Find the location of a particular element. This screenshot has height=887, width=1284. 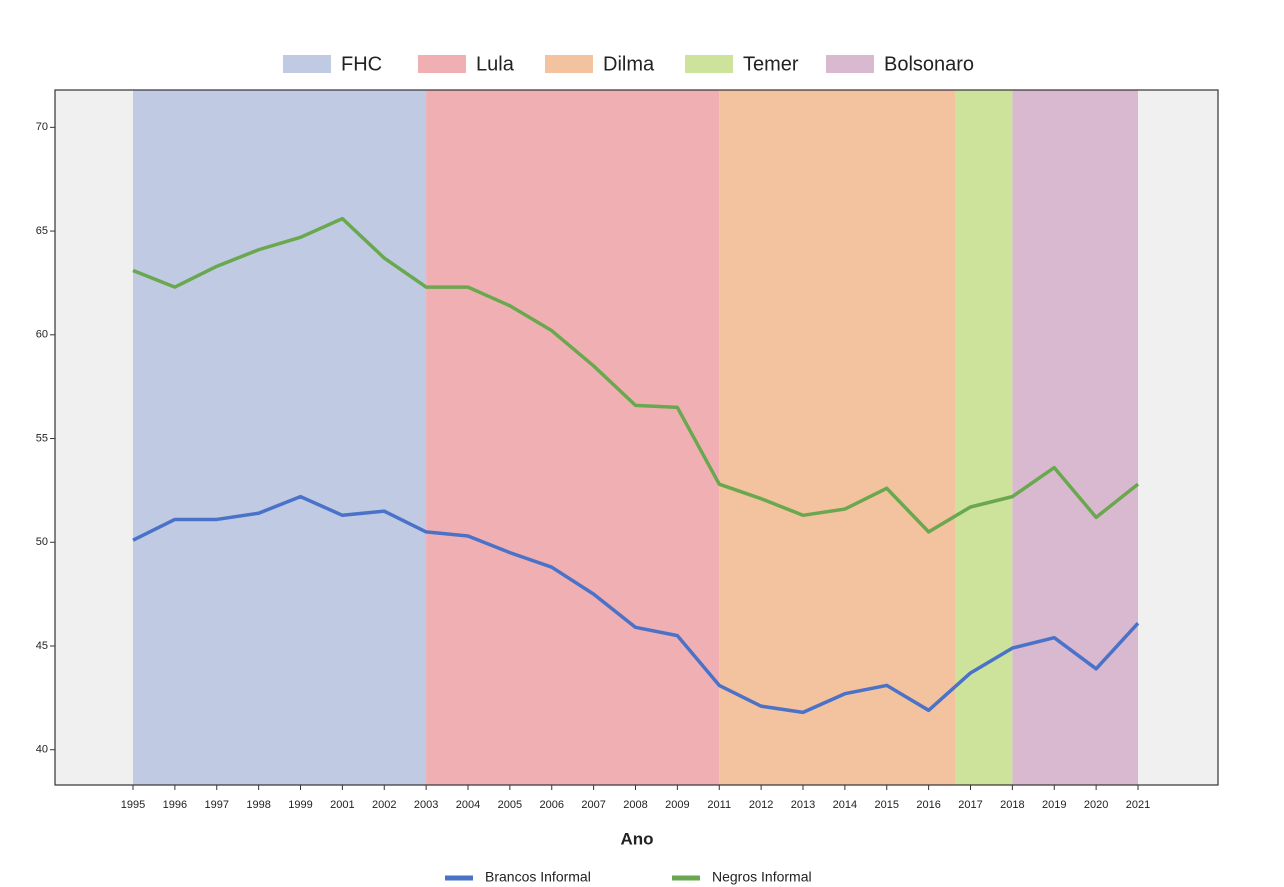

x-tick-label: 1998 is located at coordinates (258, 805).